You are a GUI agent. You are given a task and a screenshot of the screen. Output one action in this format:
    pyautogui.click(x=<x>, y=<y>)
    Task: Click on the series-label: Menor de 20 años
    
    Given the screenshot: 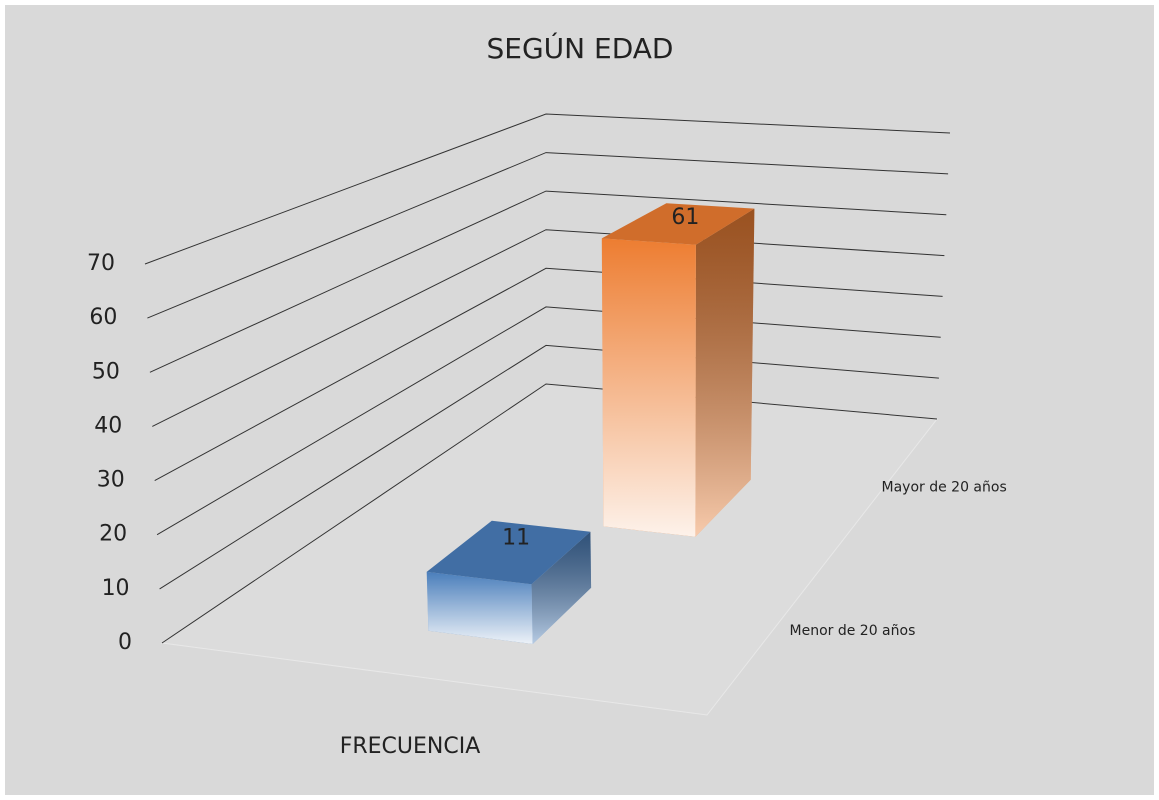 What is the action you would take?
    pyautogui.click(x=853, y=631)
    